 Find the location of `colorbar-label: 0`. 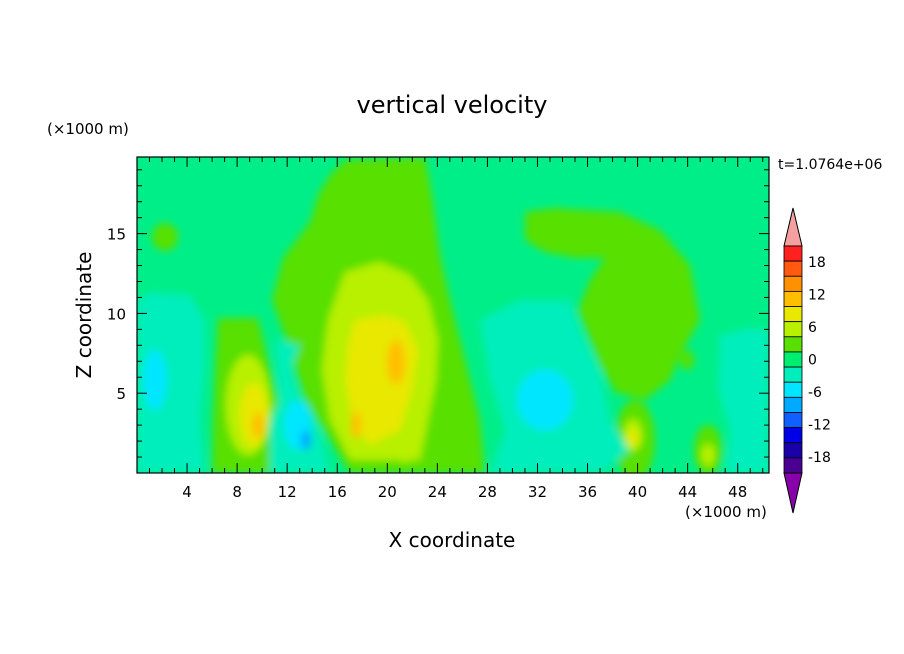

colorbar-label: 0 is located at coordinates (812, 361).